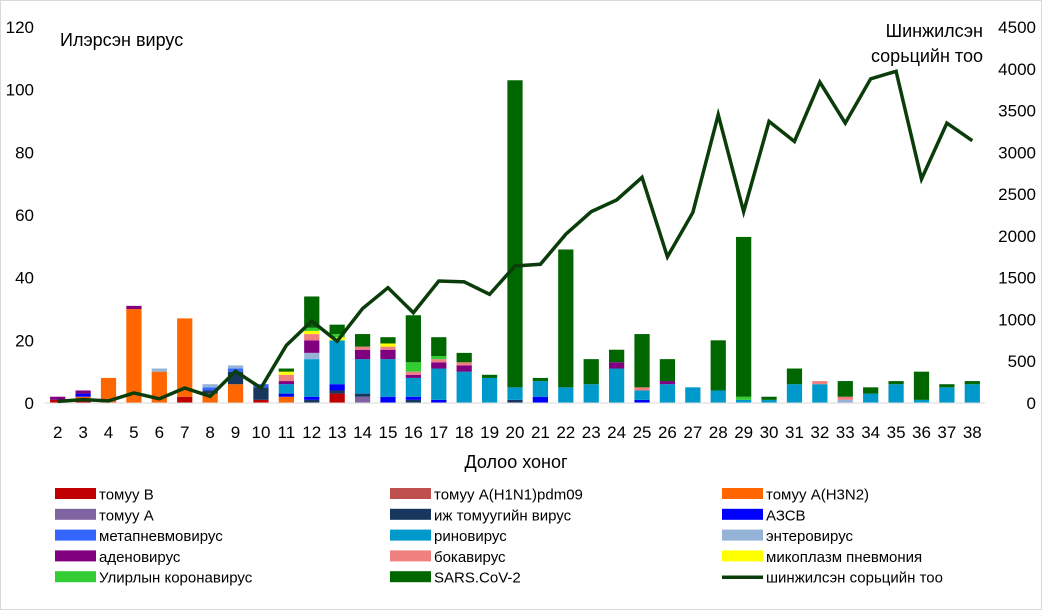 Image resolution: width=1042 pixels, height=610 pixels. What do you see at coordinates (1017, 236) in the screenshot?
I see `y2-tick-label: 2000` at bounding box center [1017, 236].